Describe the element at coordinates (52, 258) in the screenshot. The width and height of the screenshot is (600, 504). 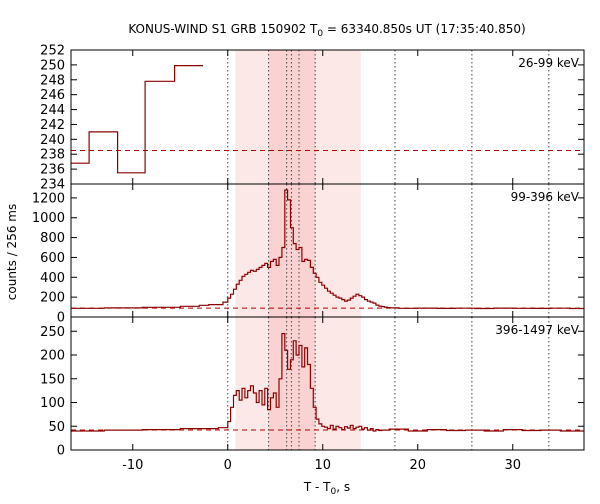
I see `y-tick-label: 600` at that location.